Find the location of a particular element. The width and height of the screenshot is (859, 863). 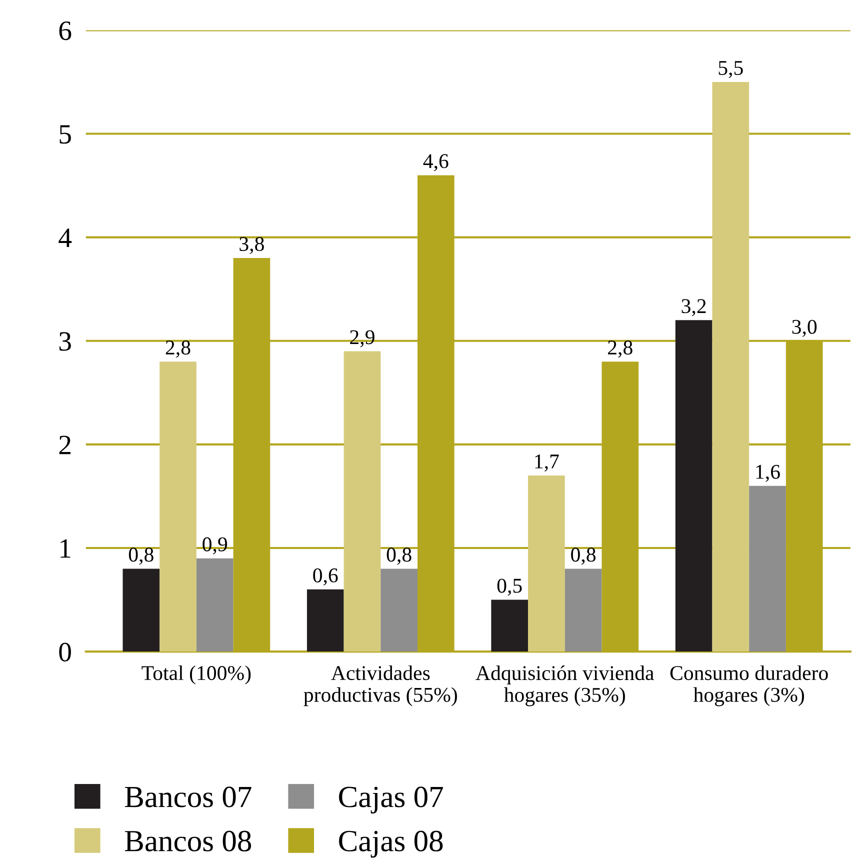

y-tick-label: 4 is located at coordinates (65, 237).